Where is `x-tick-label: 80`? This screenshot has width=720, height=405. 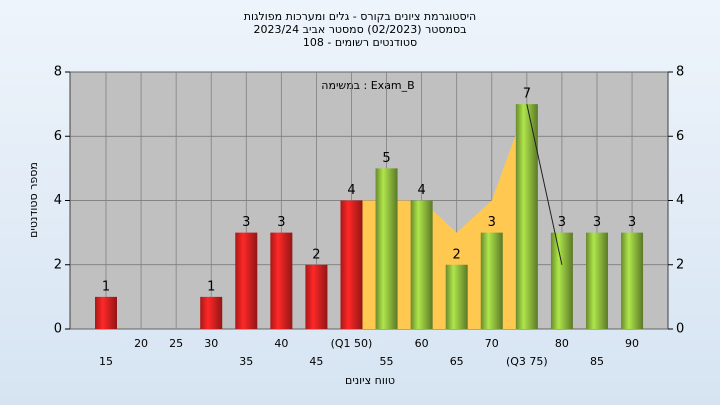
x-tick-label: 80 is located at coordinates (562, 343).